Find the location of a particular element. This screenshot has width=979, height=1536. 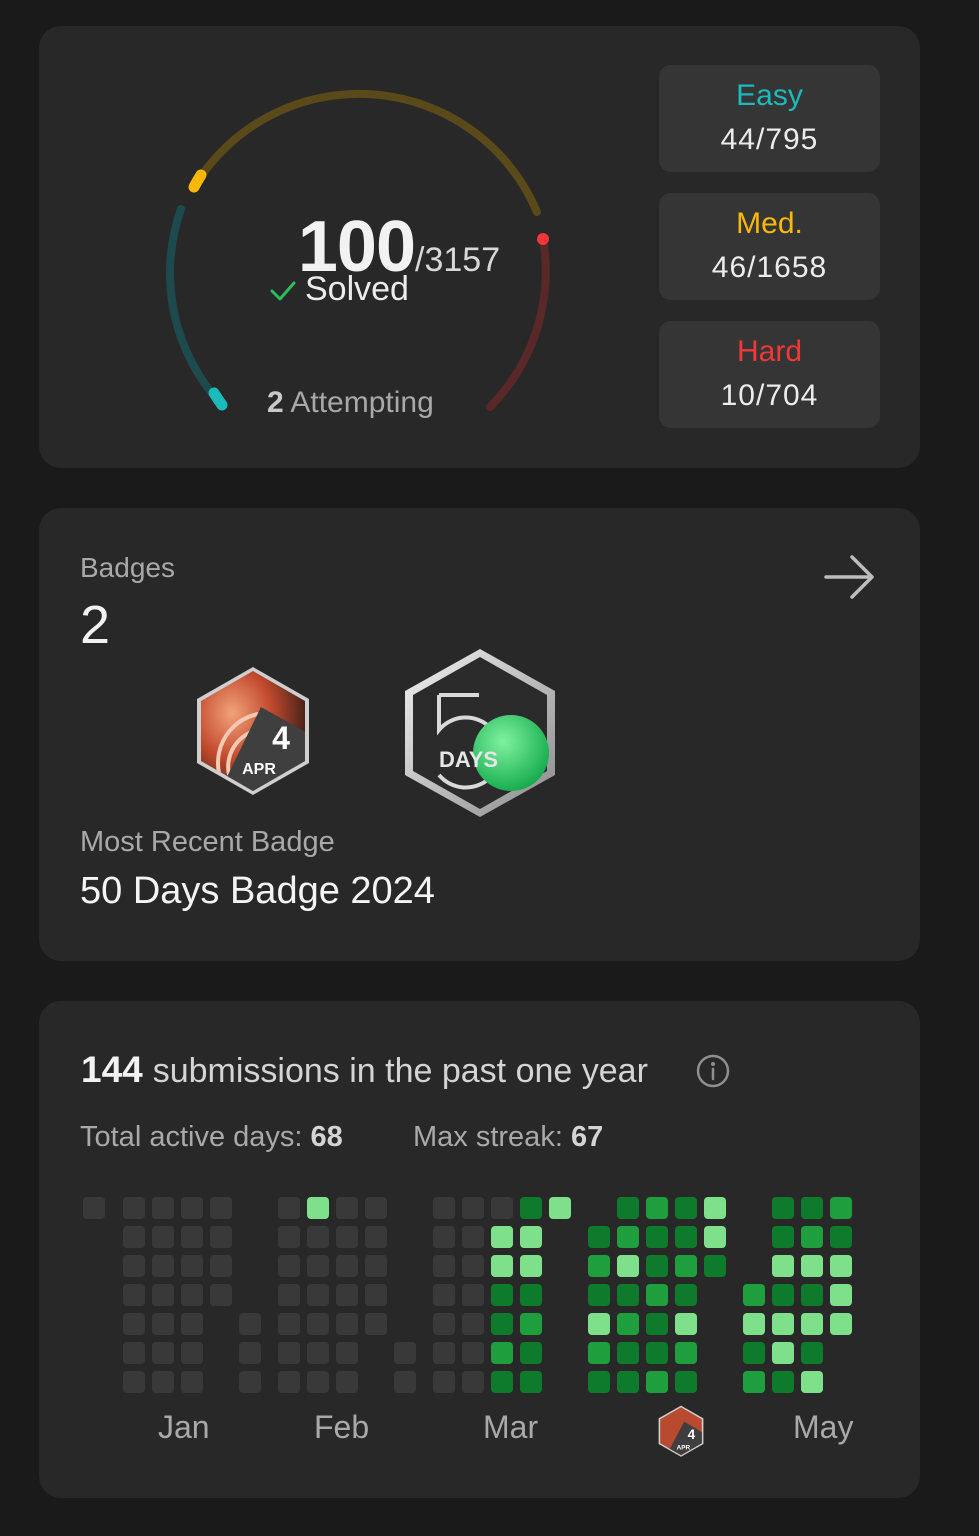

hard-stats: Hard 10/704 is located at coordinates (769, 374).